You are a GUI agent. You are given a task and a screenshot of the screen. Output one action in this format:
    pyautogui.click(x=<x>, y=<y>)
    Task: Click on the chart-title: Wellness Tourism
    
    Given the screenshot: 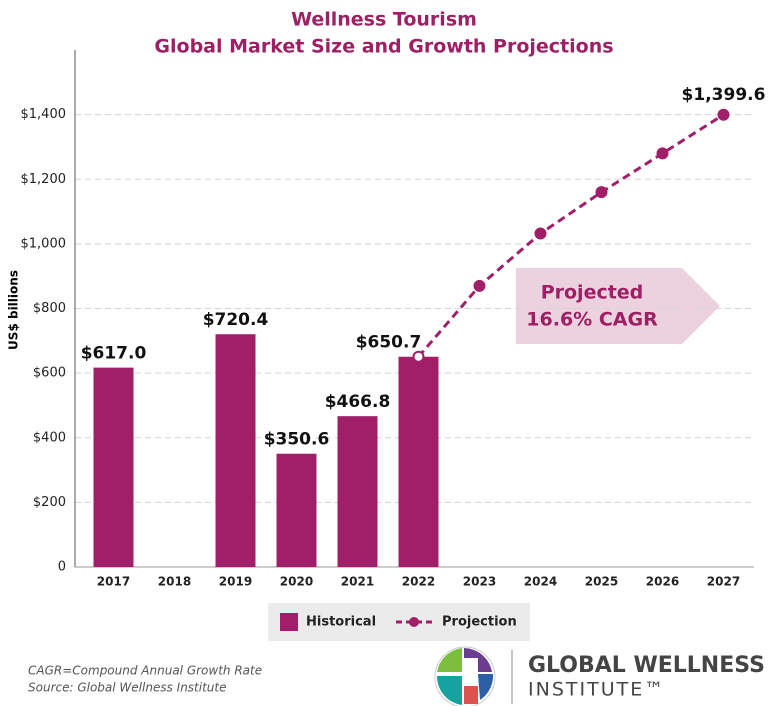 What is the action you would take?
    pyautogui.click(x=384, y=20)
    